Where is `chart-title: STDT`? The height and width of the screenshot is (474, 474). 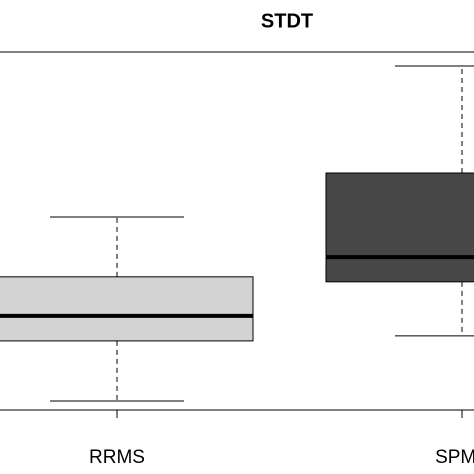
chart-title: STDT is located at coordinates (287, 21).